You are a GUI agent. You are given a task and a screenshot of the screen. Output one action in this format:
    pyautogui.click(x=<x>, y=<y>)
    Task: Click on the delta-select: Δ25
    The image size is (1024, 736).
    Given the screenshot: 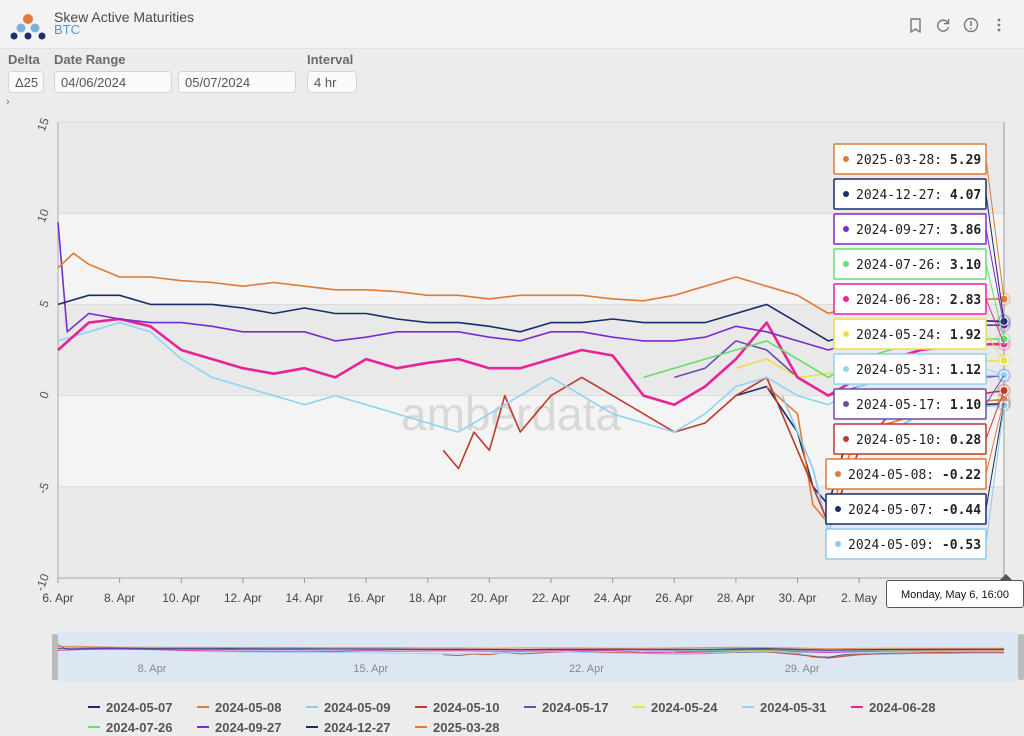 What is the action you would take?
    pyautogui.click(x=26, y=82)
    